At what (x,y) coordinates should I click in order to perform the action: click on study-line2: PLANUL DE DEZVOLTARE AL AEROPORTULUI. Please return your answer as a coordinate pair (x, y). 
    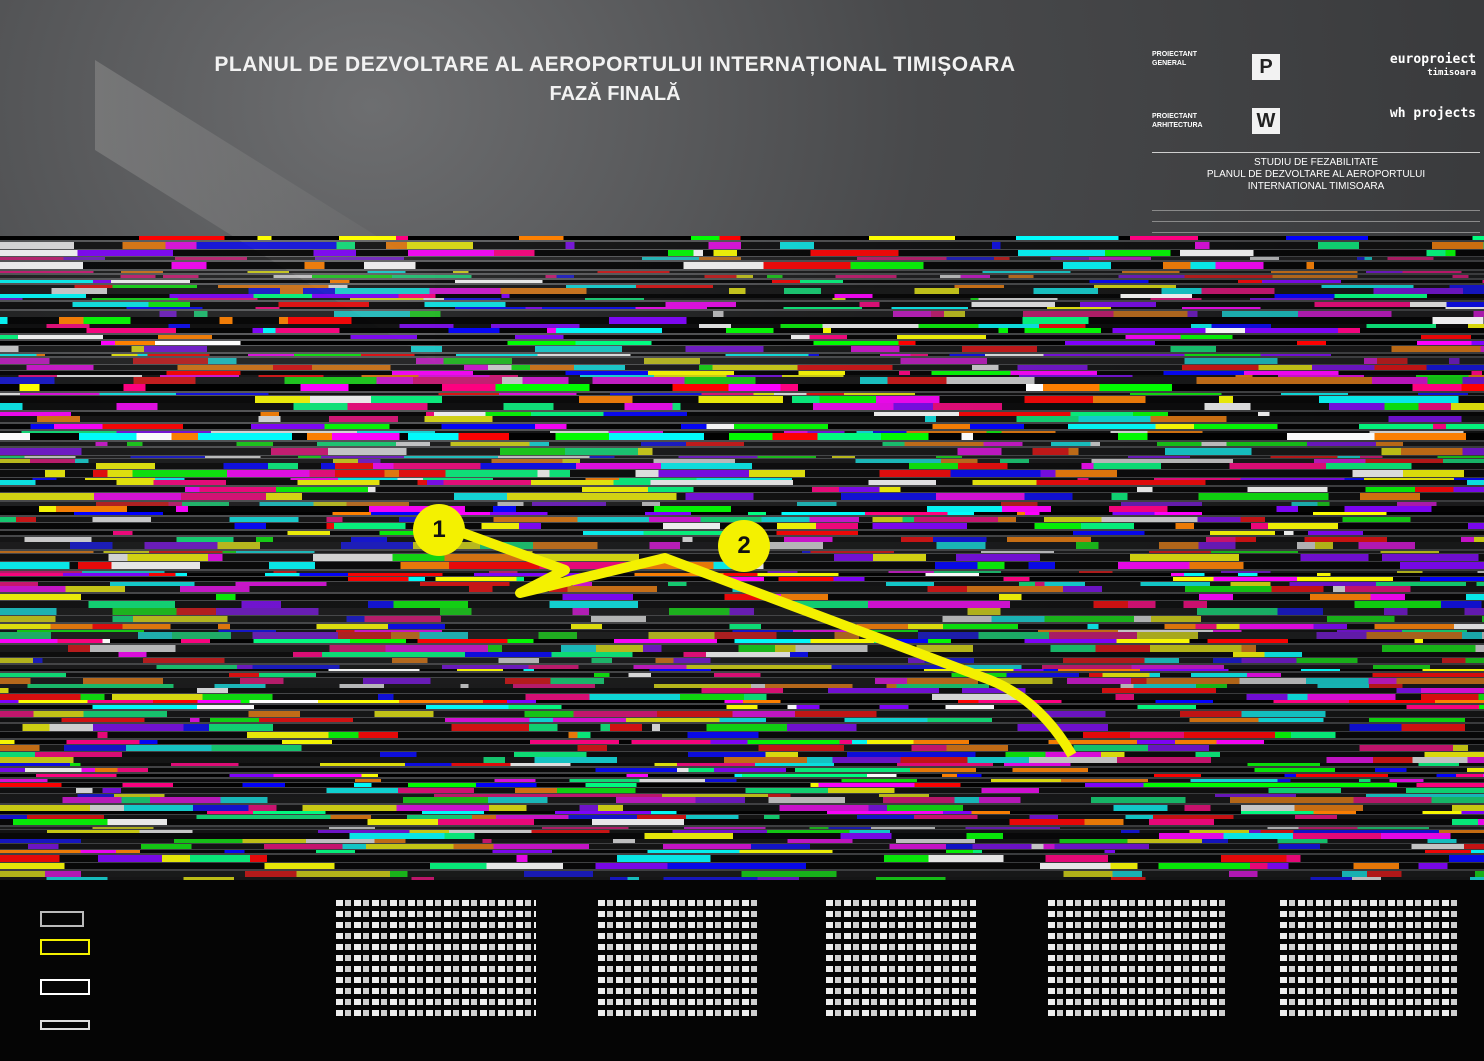
    Looking at the image, I should click on (1316, 174).